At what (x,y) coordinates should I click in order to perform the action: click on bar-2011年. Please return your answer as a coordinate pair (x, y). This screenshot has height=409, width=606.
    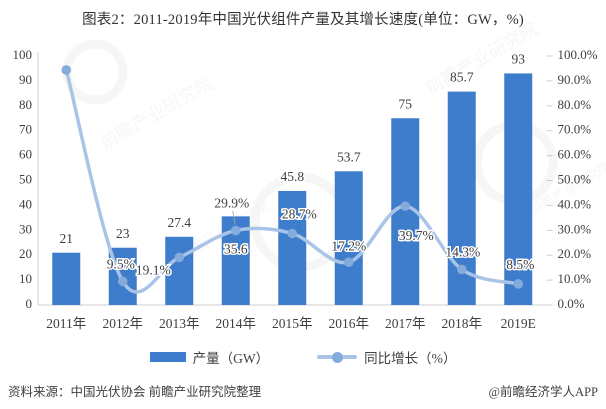
    Looking at the image, I should click on (66, 278).